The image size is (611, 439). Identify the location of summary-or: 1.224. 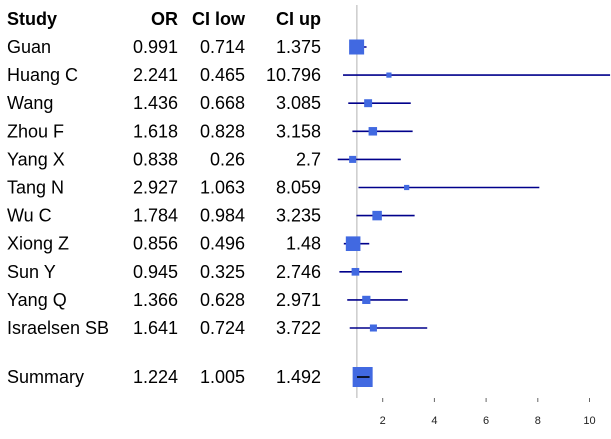
(155, 377).